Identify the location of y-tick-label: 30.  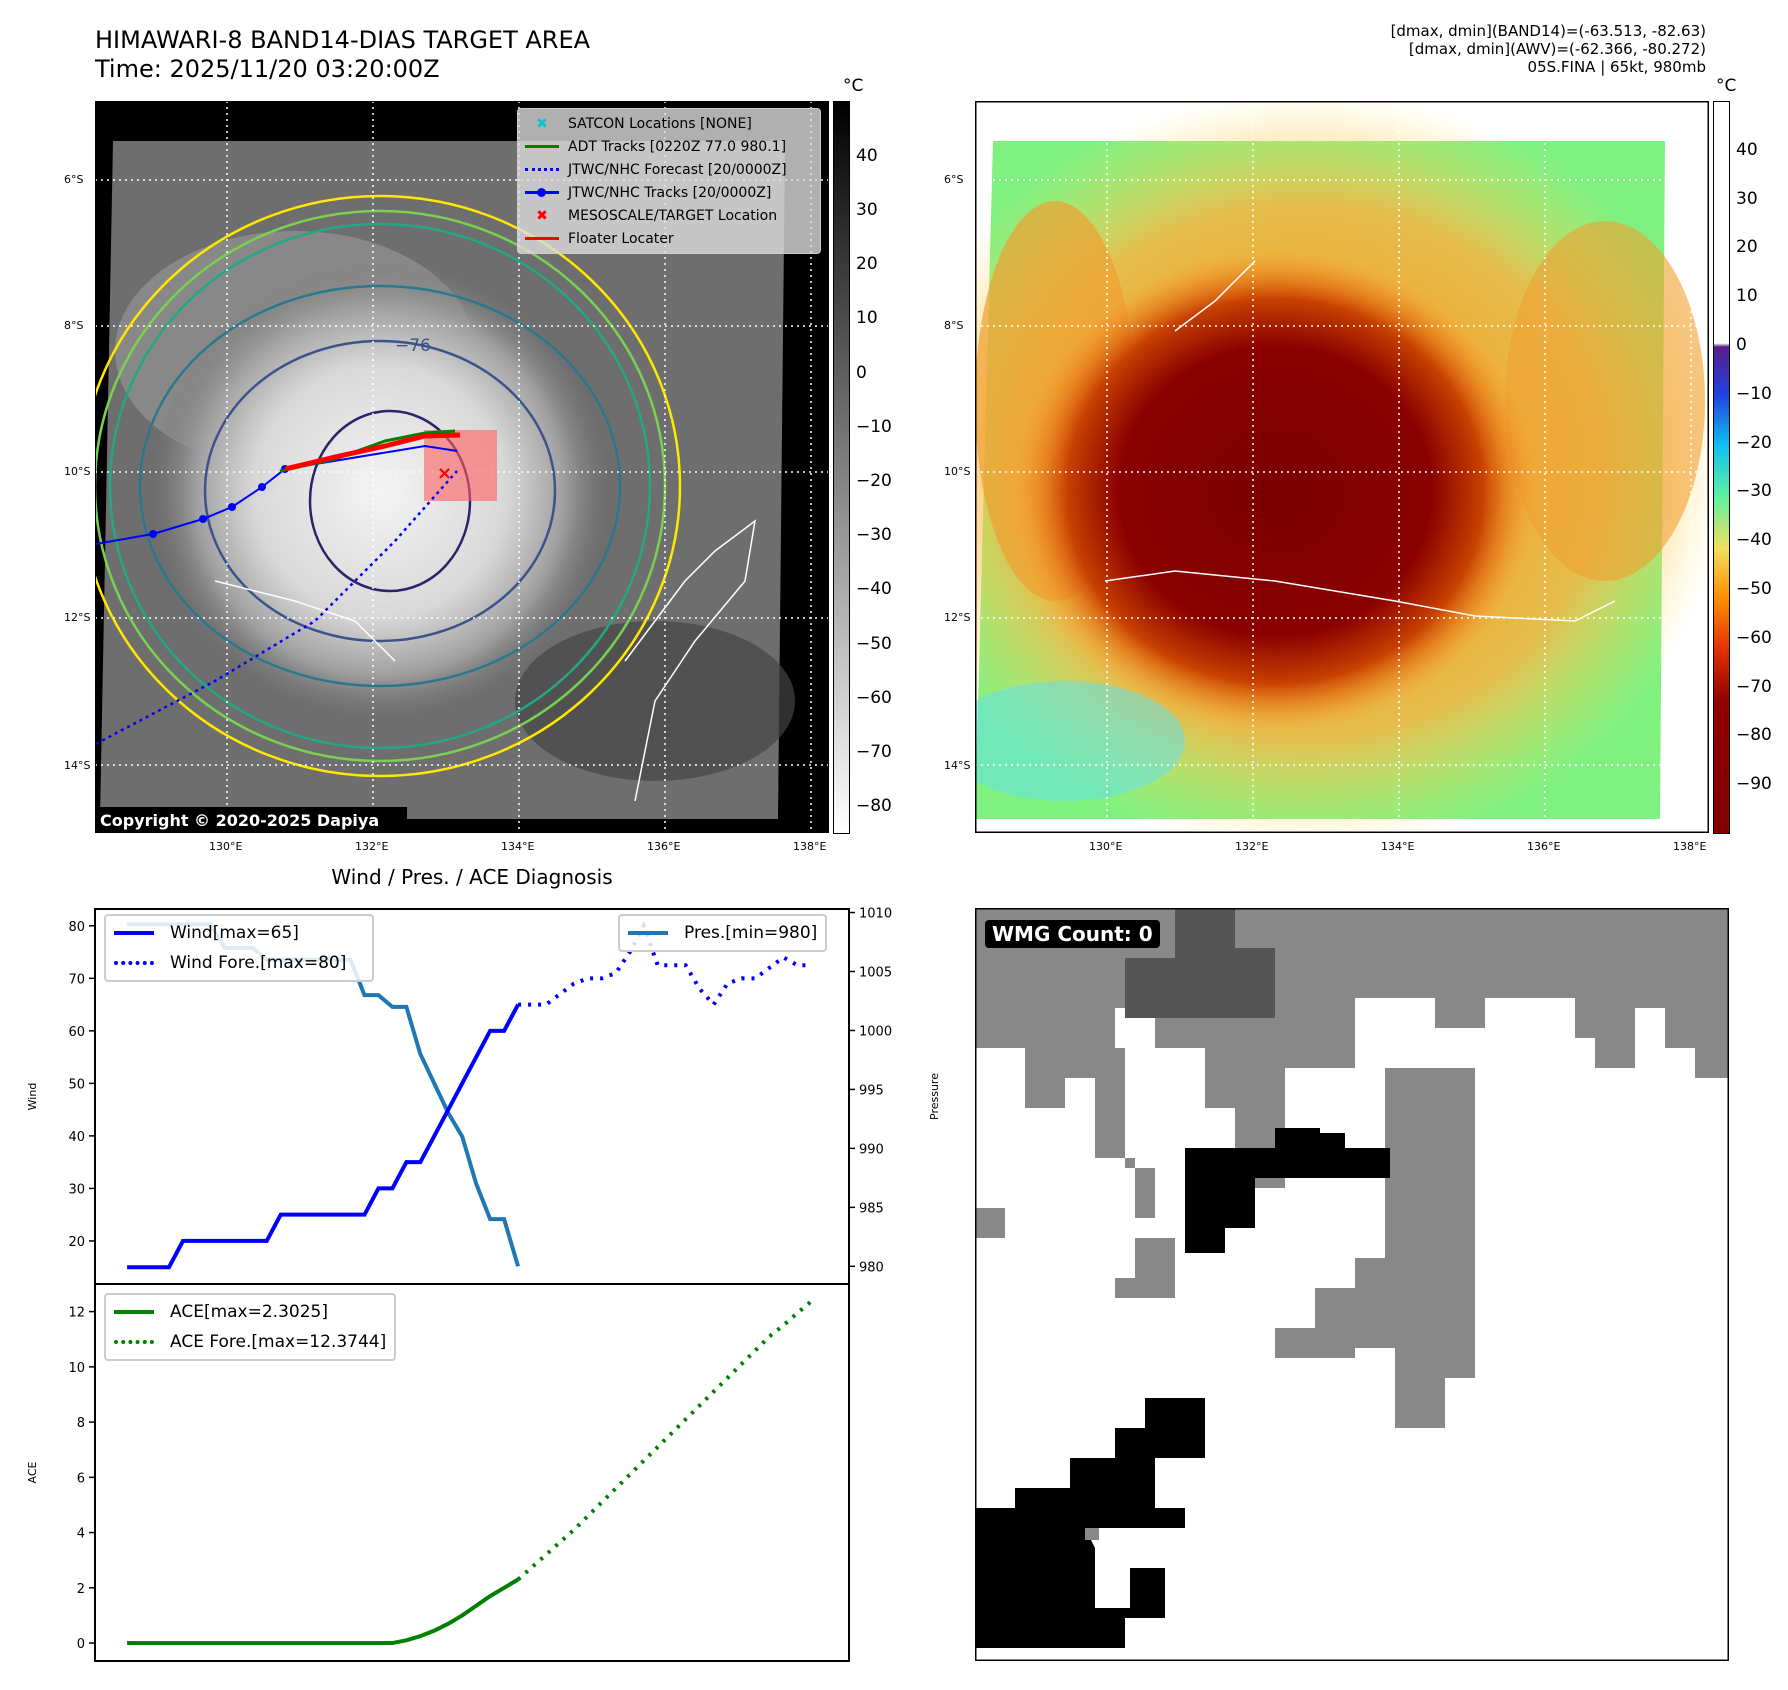
(76, 1189).